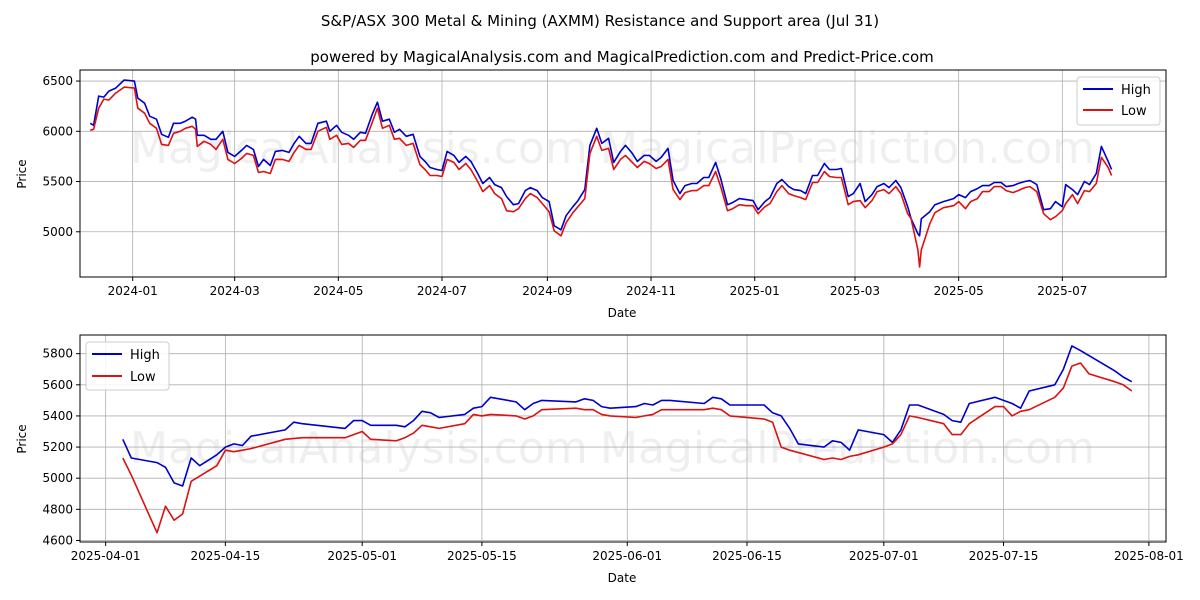  What do you see at coordinates (1062, 291) in the screenshot?
I see `x-tick-label: 2025-07` at bounding box center [1062, 291].